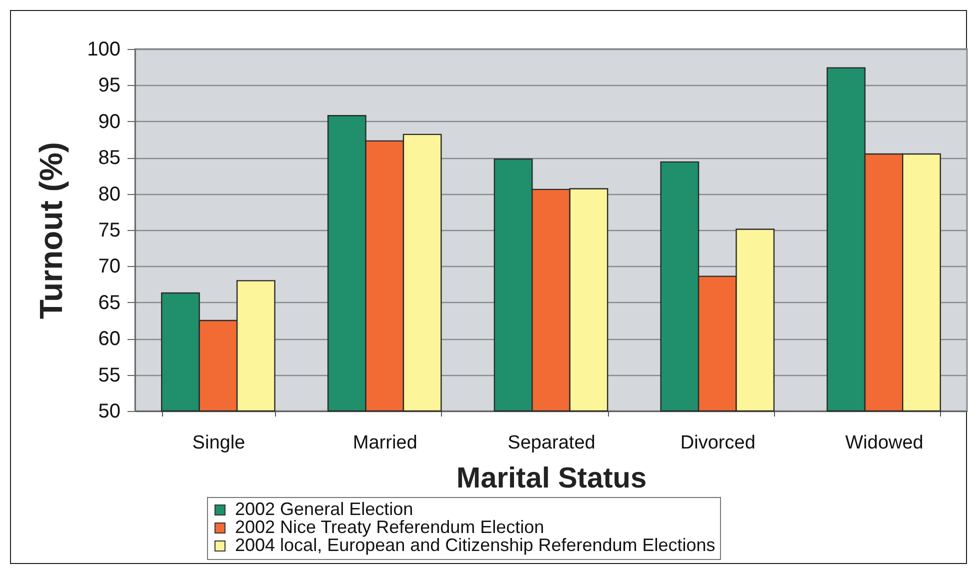 The image size is (978, 572). Describe the element at coordinates (109, 411) in the screenshot. I see `y-tick-label: 50` at that location.